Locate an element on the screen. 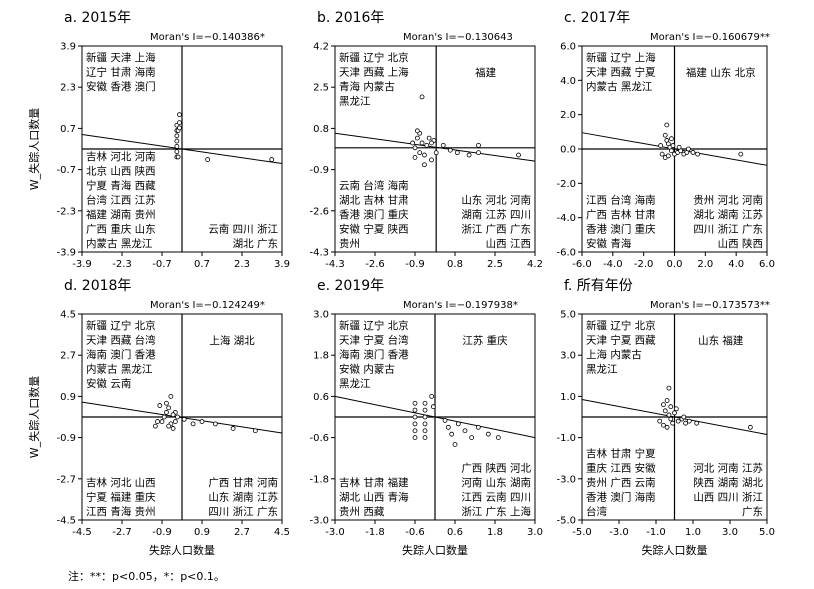  quadrant-lh-label: 安徽 香港 澳门 is located at coordinates (121, 86).